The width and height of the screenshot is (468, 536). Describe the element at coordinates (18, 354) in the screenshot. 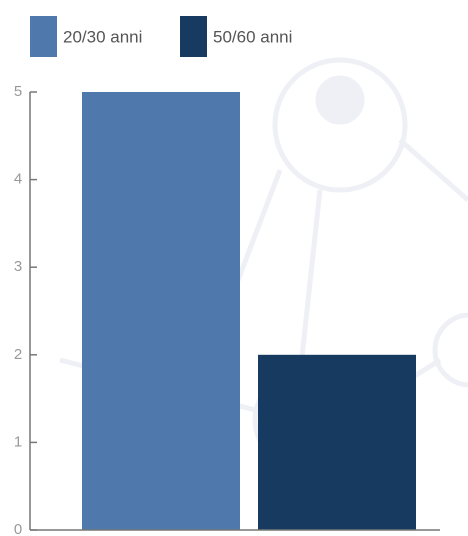

I see `y-tick-label: 2` at that location.